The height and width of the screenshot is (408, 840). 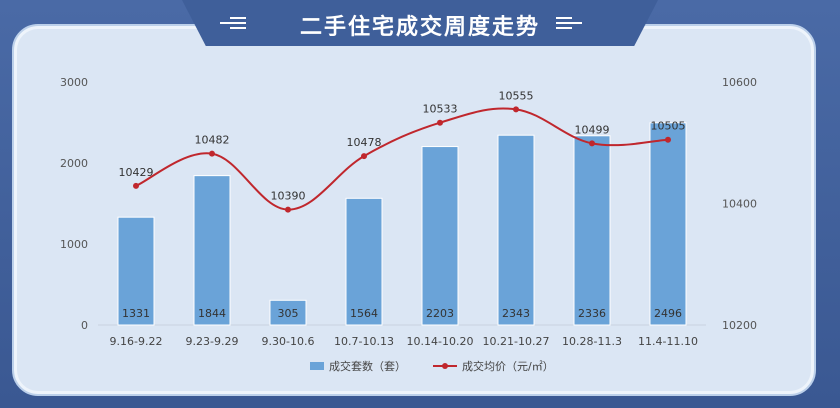 What do you see at coordinates (364, 341) in the screenshot?
I see `x-axis-tick-label: 10.7-10.13` at bounding box center [364, 341].